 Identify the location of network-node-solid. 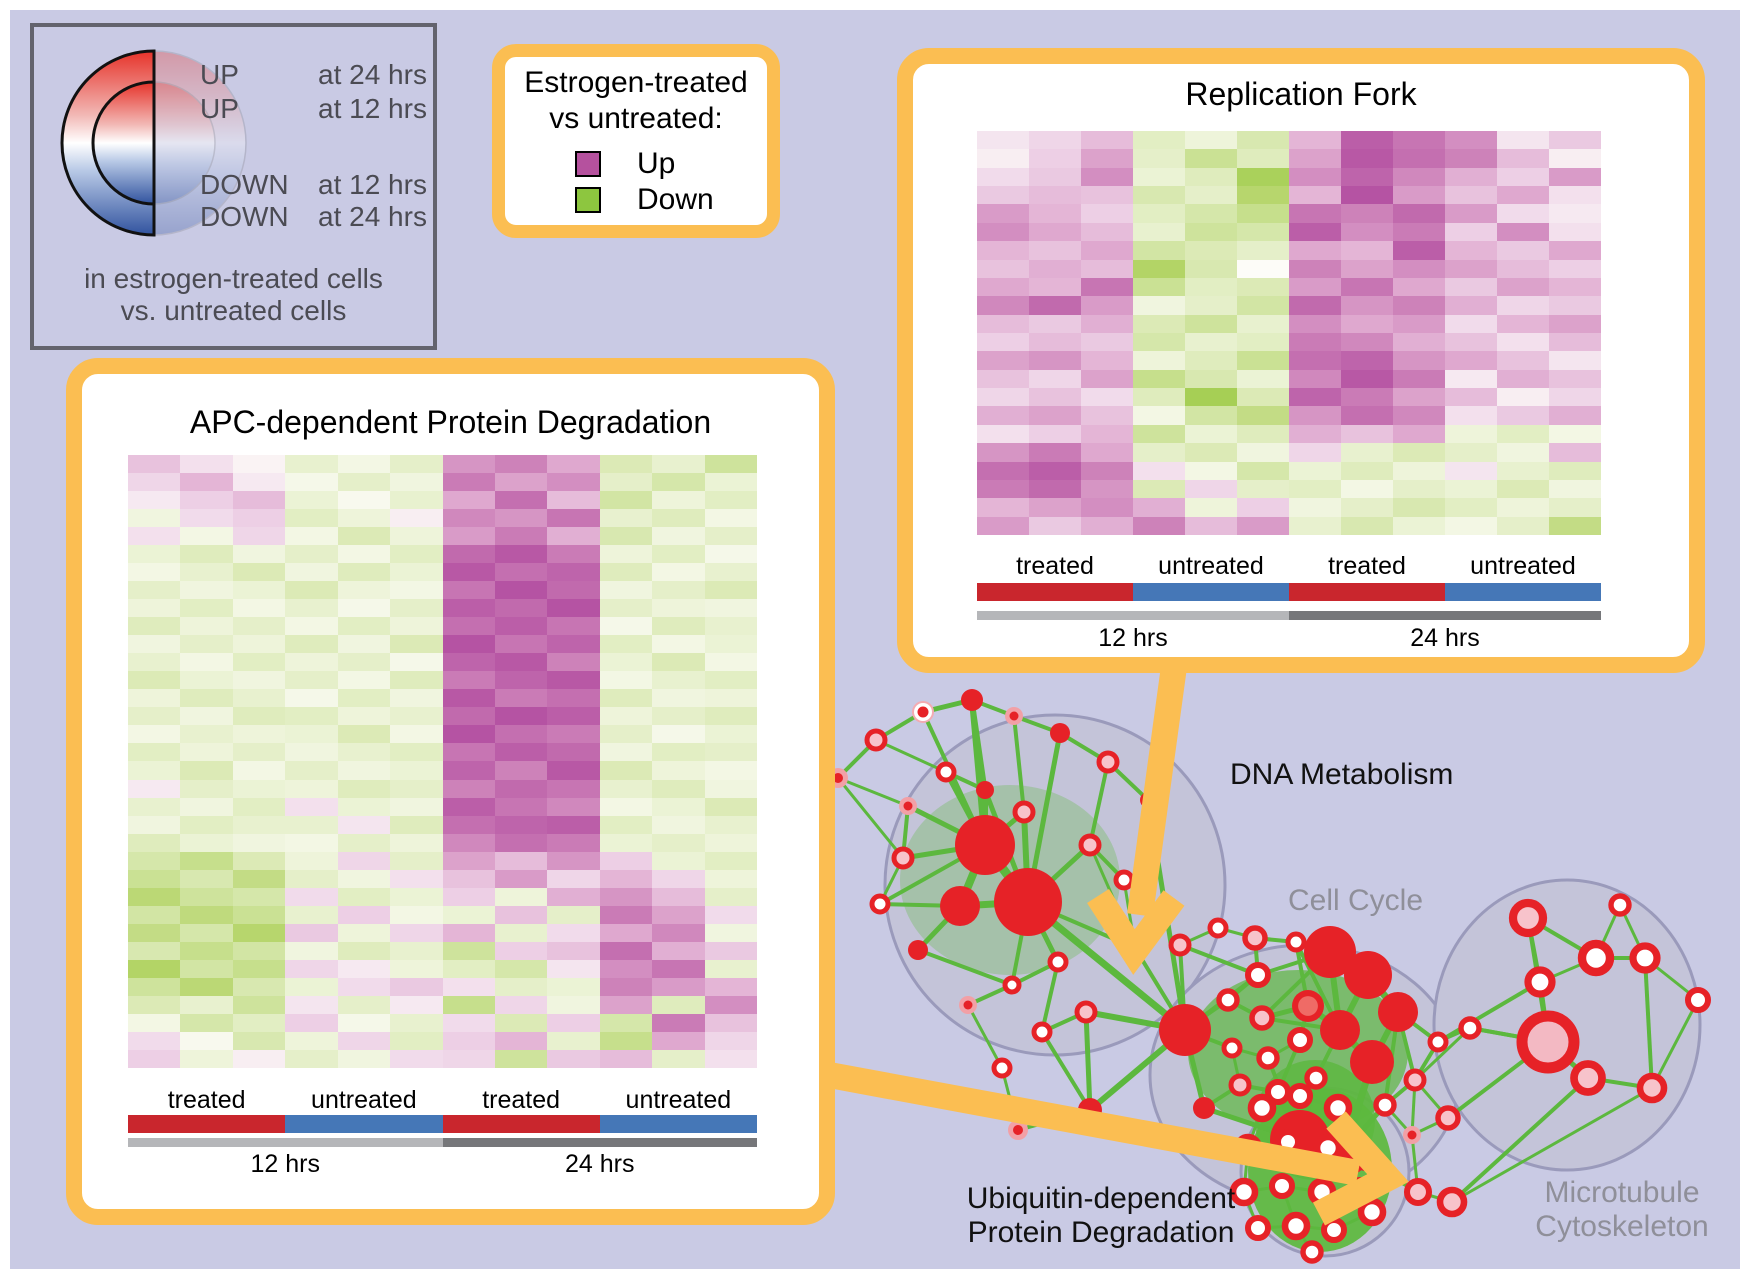
(972, 700).